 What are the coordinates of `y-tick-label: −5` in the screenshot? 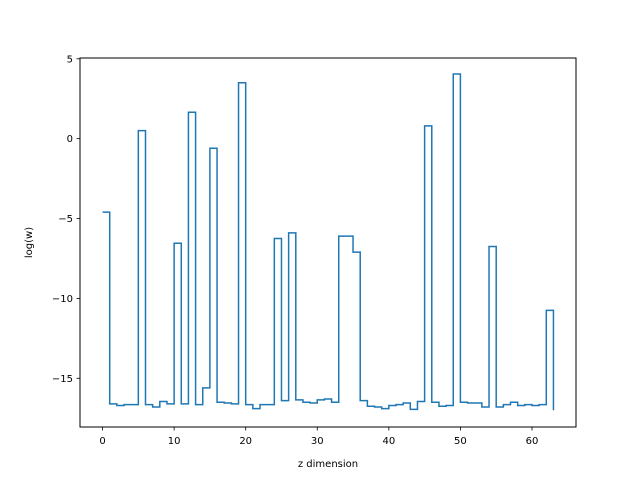 It's located at (65, 219).